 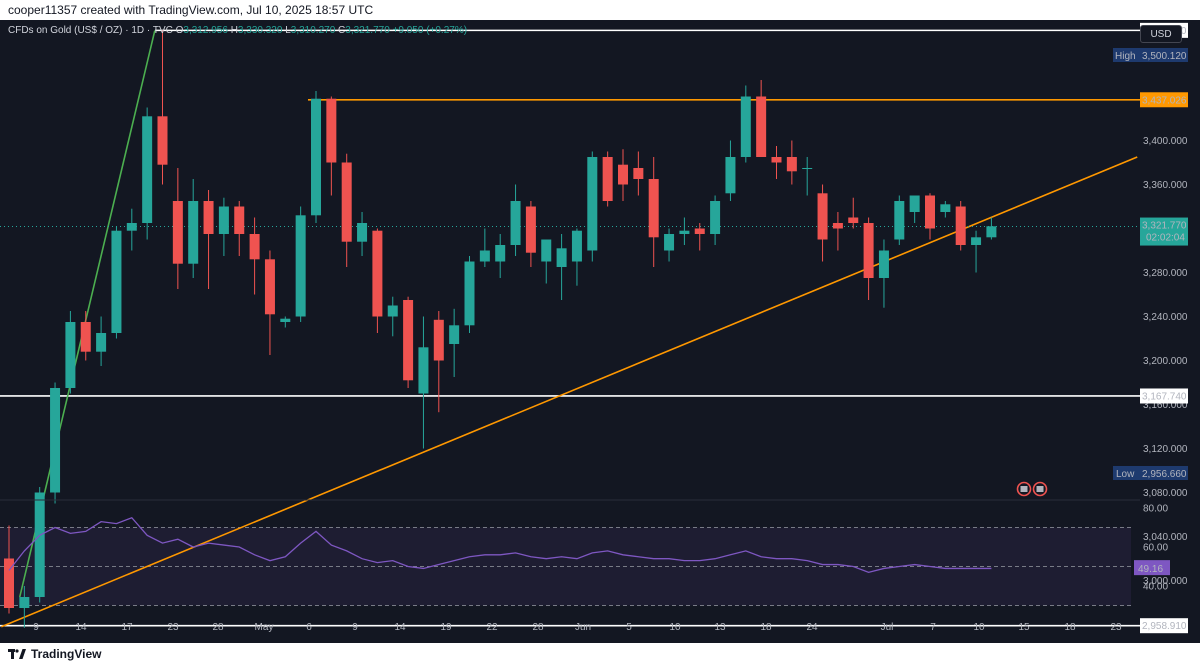 What do you see at coordinates (887, 627) in the screenshot?
I see `time-axis-label: Jul` at bounding box center [887, 627].